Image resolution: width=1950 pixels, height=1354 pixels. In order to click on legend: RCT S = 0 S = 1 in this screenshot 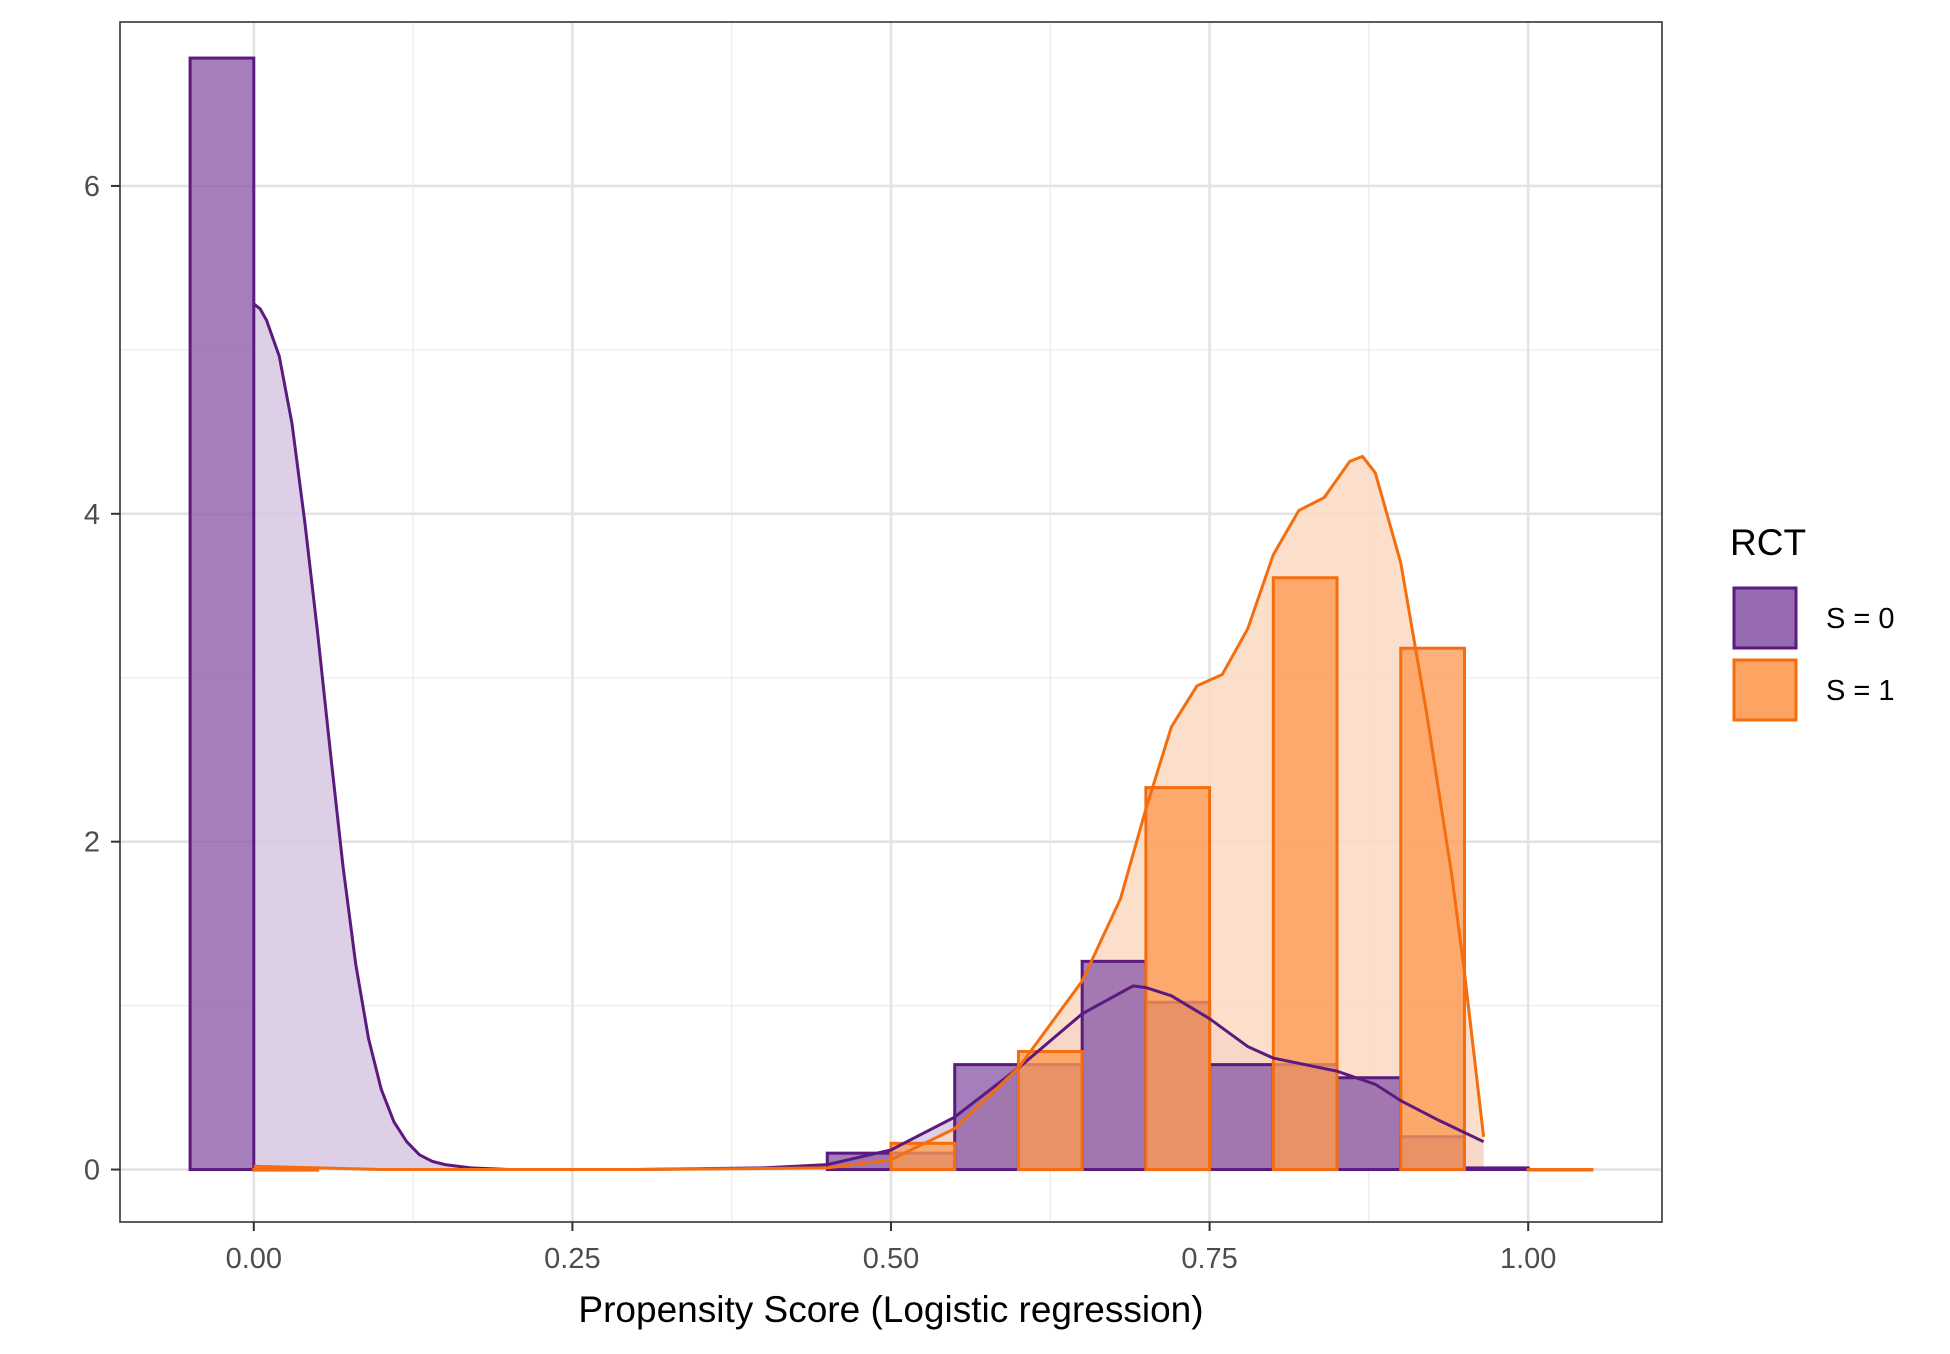, I will do `click(1812, 622)`.